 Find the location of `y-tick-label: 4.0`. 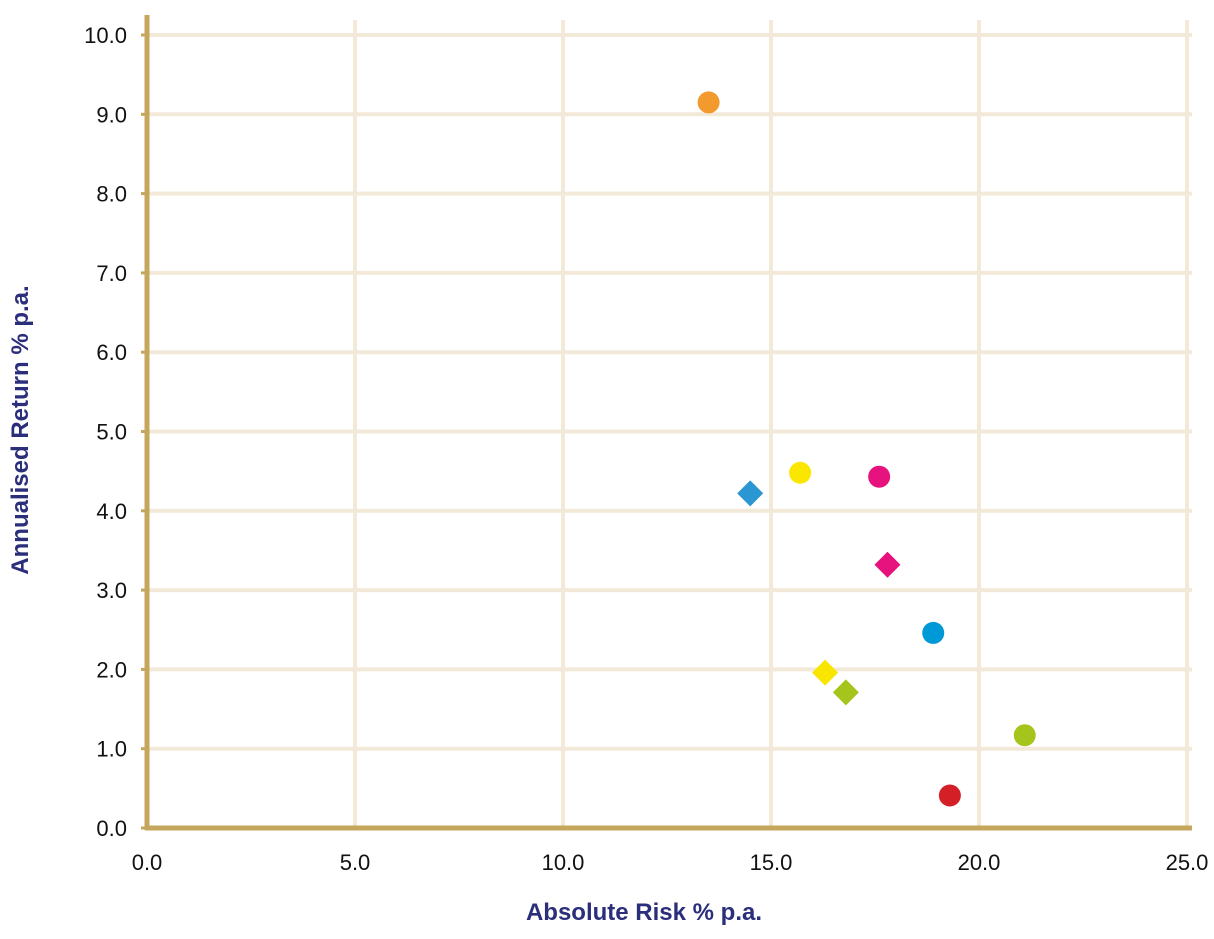

y-tick-label: 4.0 is located at coordinates (111, 511).